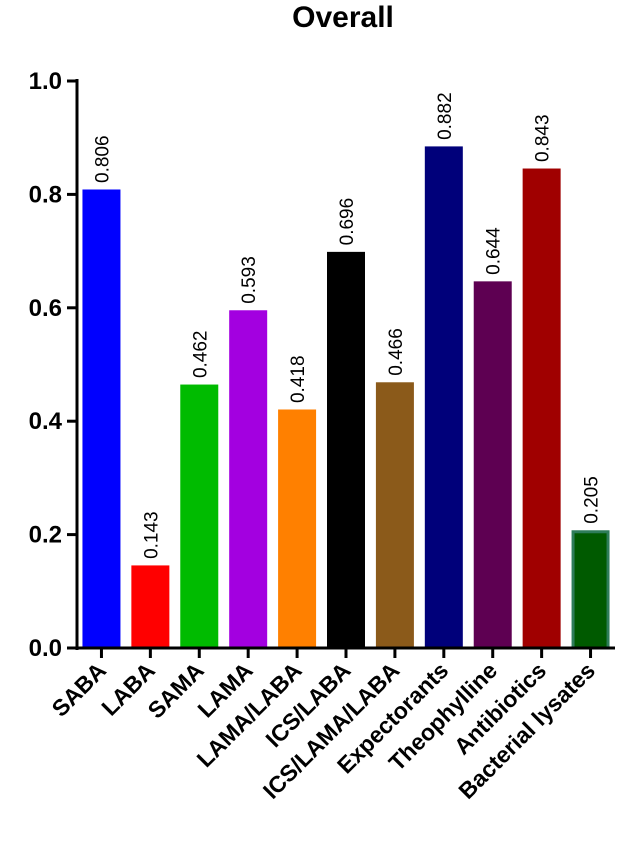 The height and width of the screenshot is (857, 630). I want to click on y-axis: 0.0 0.2 0.4 0.6 0.8 1.0, so click(54, 365).